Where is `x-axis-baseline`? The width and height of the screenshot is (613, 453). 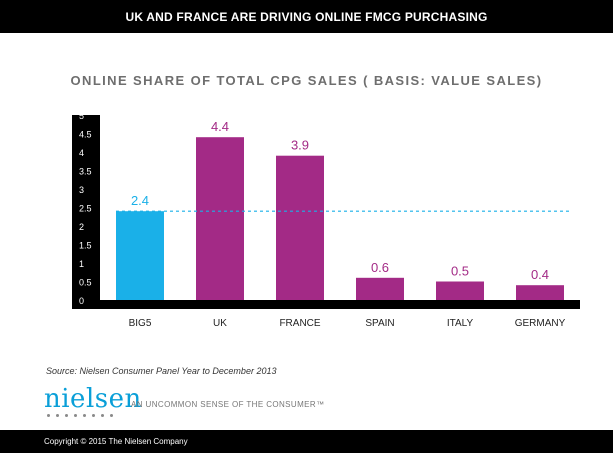 x-axis-baseline is located at coordinates (340, 304).